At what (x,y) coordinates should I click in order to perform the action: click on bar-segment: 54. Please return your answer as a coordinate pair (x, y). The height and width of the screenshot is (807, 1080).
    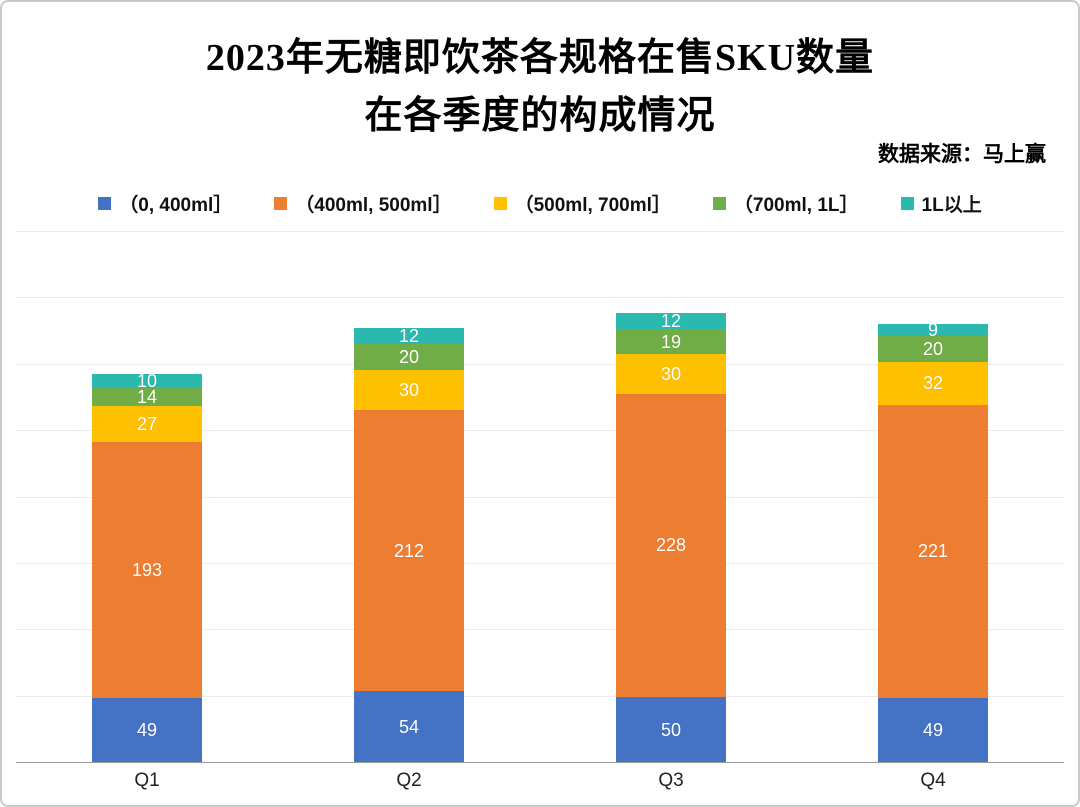
    Looking at the image, I should click on (409, 727).